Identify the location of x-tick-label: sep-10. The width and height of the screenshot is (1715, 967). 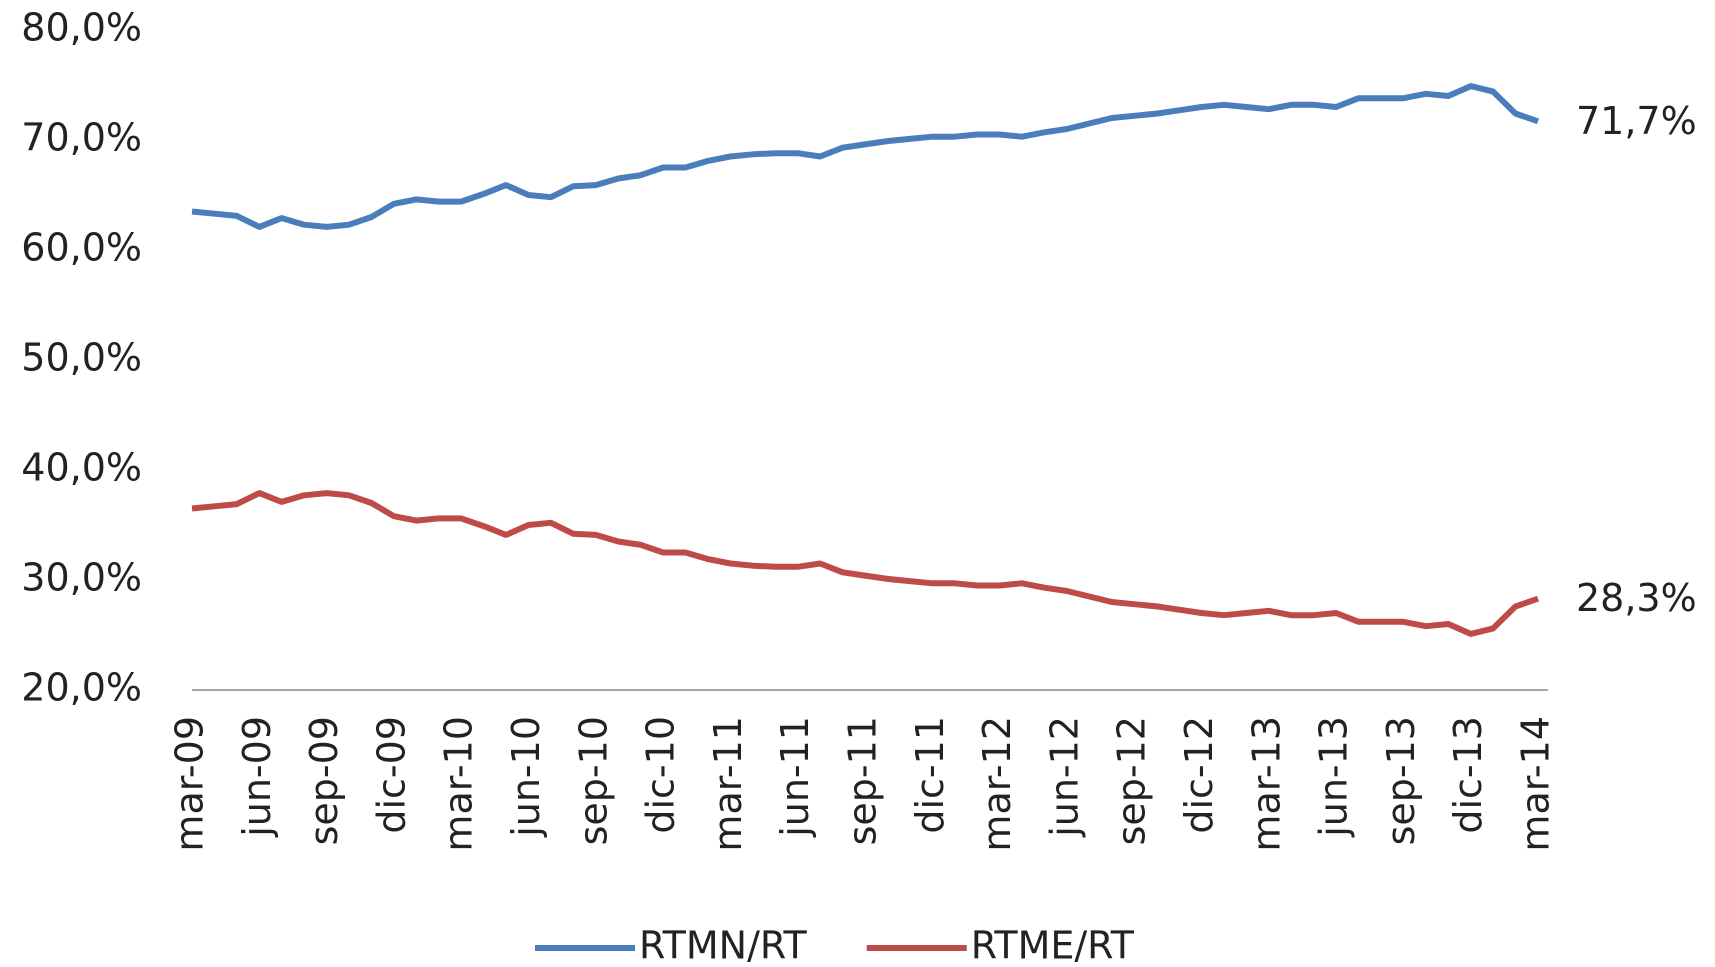
(593, 780).